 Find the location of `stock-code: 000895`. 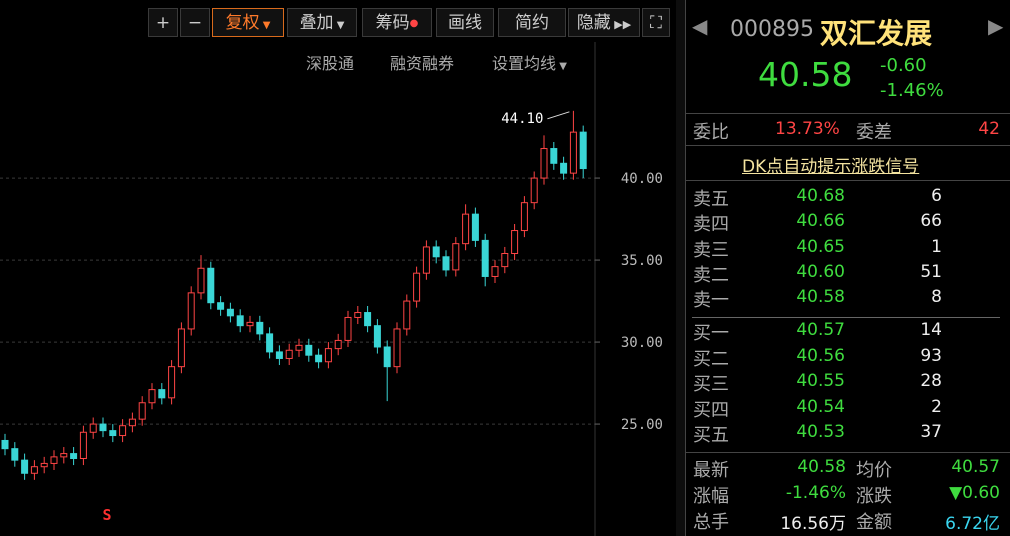

stock-code: 000895 is located at coordinates (772, 29).